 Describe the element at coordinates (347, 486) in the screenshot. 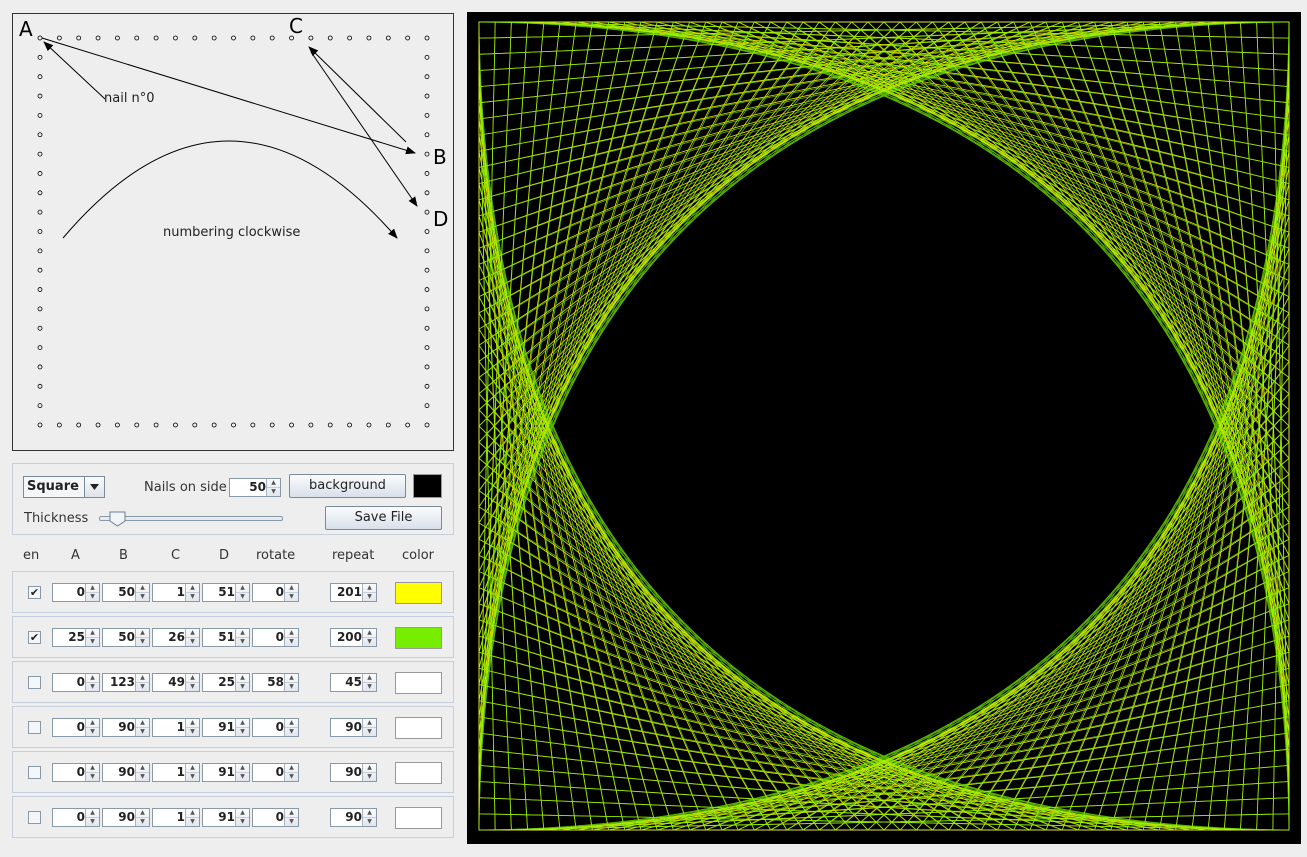

I see `background-button: background` at that location.